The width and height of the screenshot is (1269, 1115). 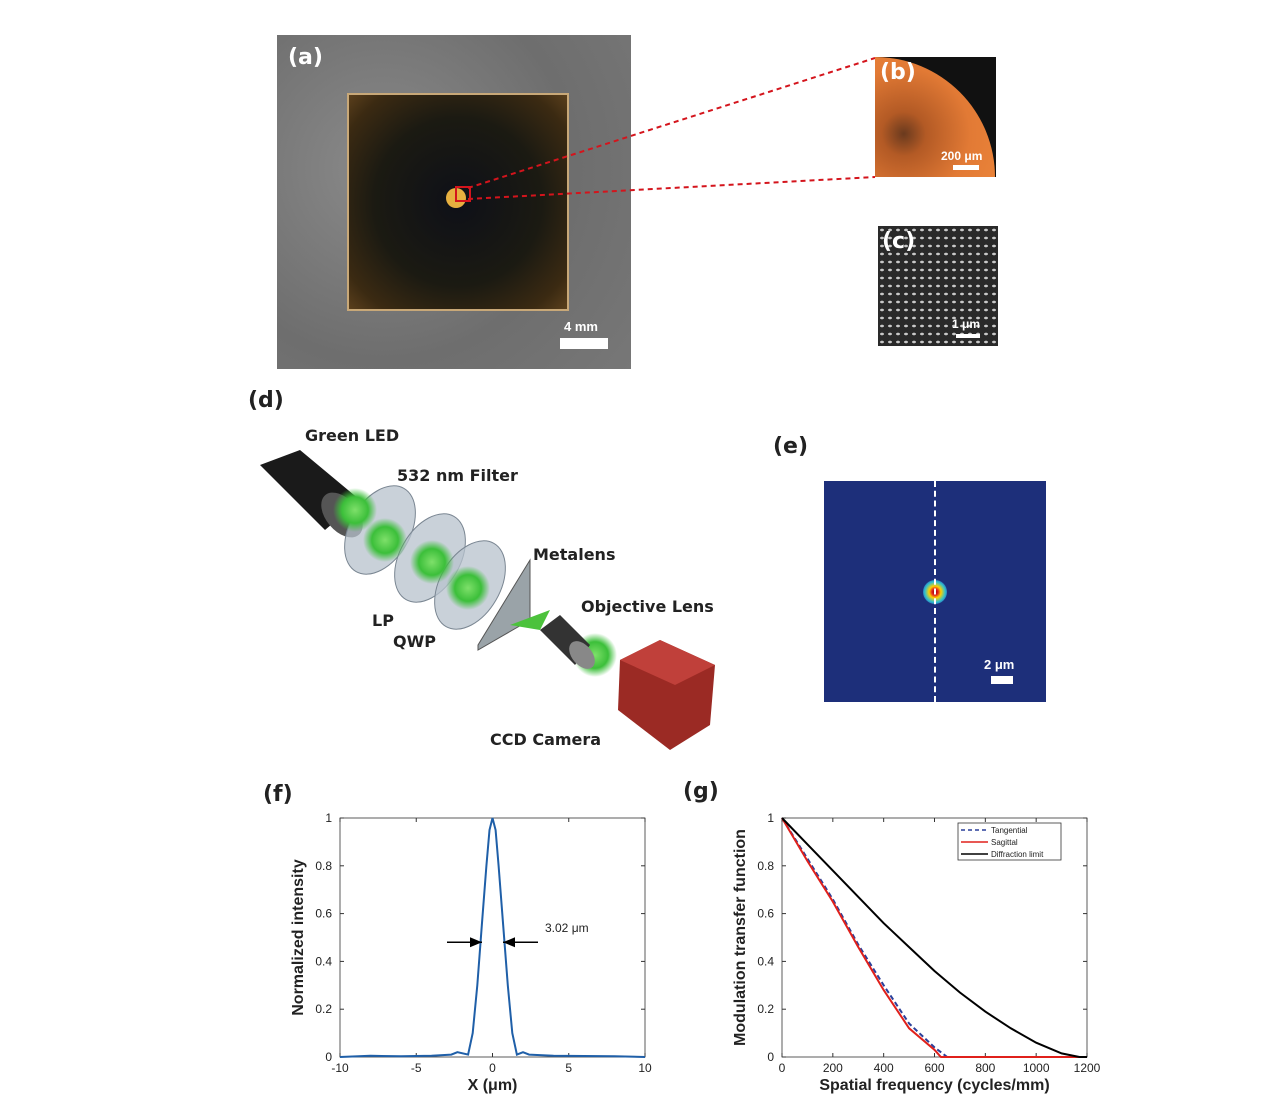 I want to click on objective-lens-icon, so click(x=567, y=642).